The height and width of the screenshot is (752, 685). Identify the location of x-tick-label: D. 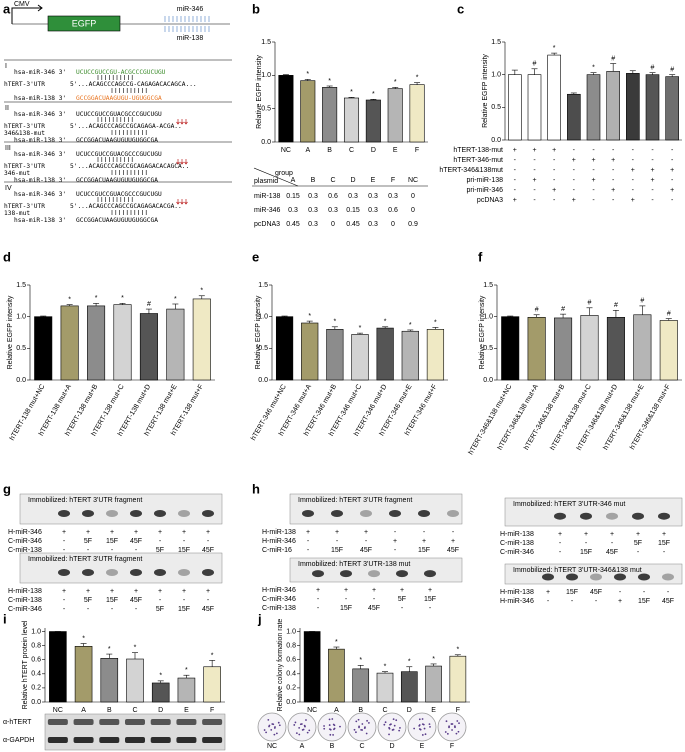
(409, 710).